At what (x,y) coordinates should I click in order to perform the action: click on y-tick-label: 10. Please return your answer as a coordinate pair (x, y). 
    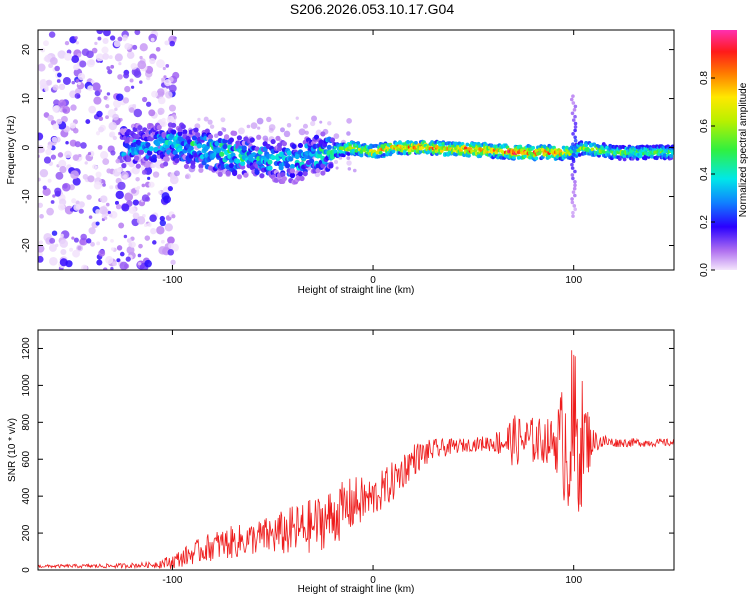
    Looking at the image, I should click on (26, 99).